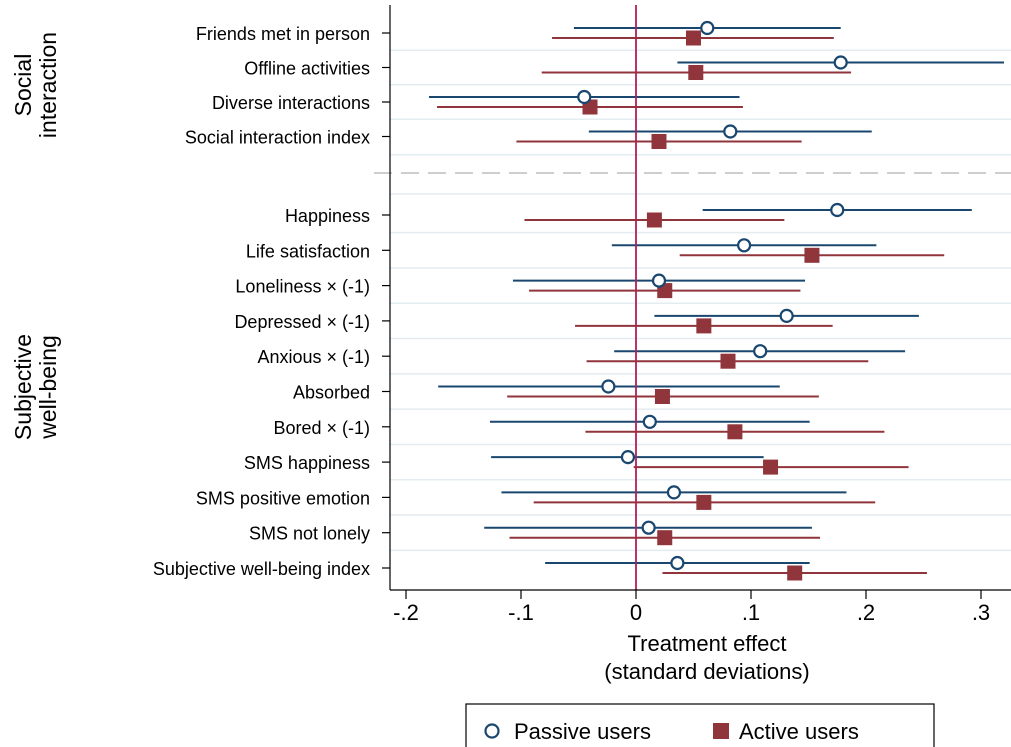  What do you see at coordinates (721, 731) in the screenshot?
I see `legend-active-marker` at bounding box center [721, 731].